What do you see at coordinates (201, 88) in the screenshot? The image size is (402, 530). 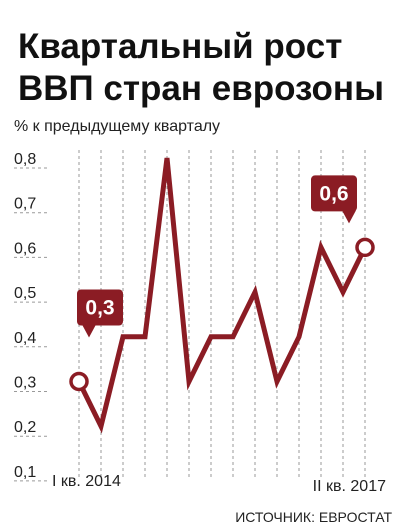 I see `chart-title-line-2: ВВП стран еврозоны` at bounding box center [201, 88].